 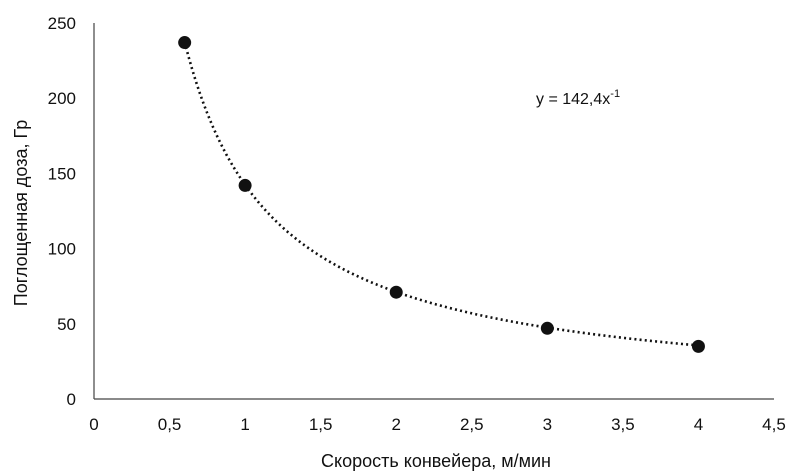 What do you see at coordinates (547, 424) in the screenshot?
I see `x-tick-label: 3` at bounding box center [547, 424].